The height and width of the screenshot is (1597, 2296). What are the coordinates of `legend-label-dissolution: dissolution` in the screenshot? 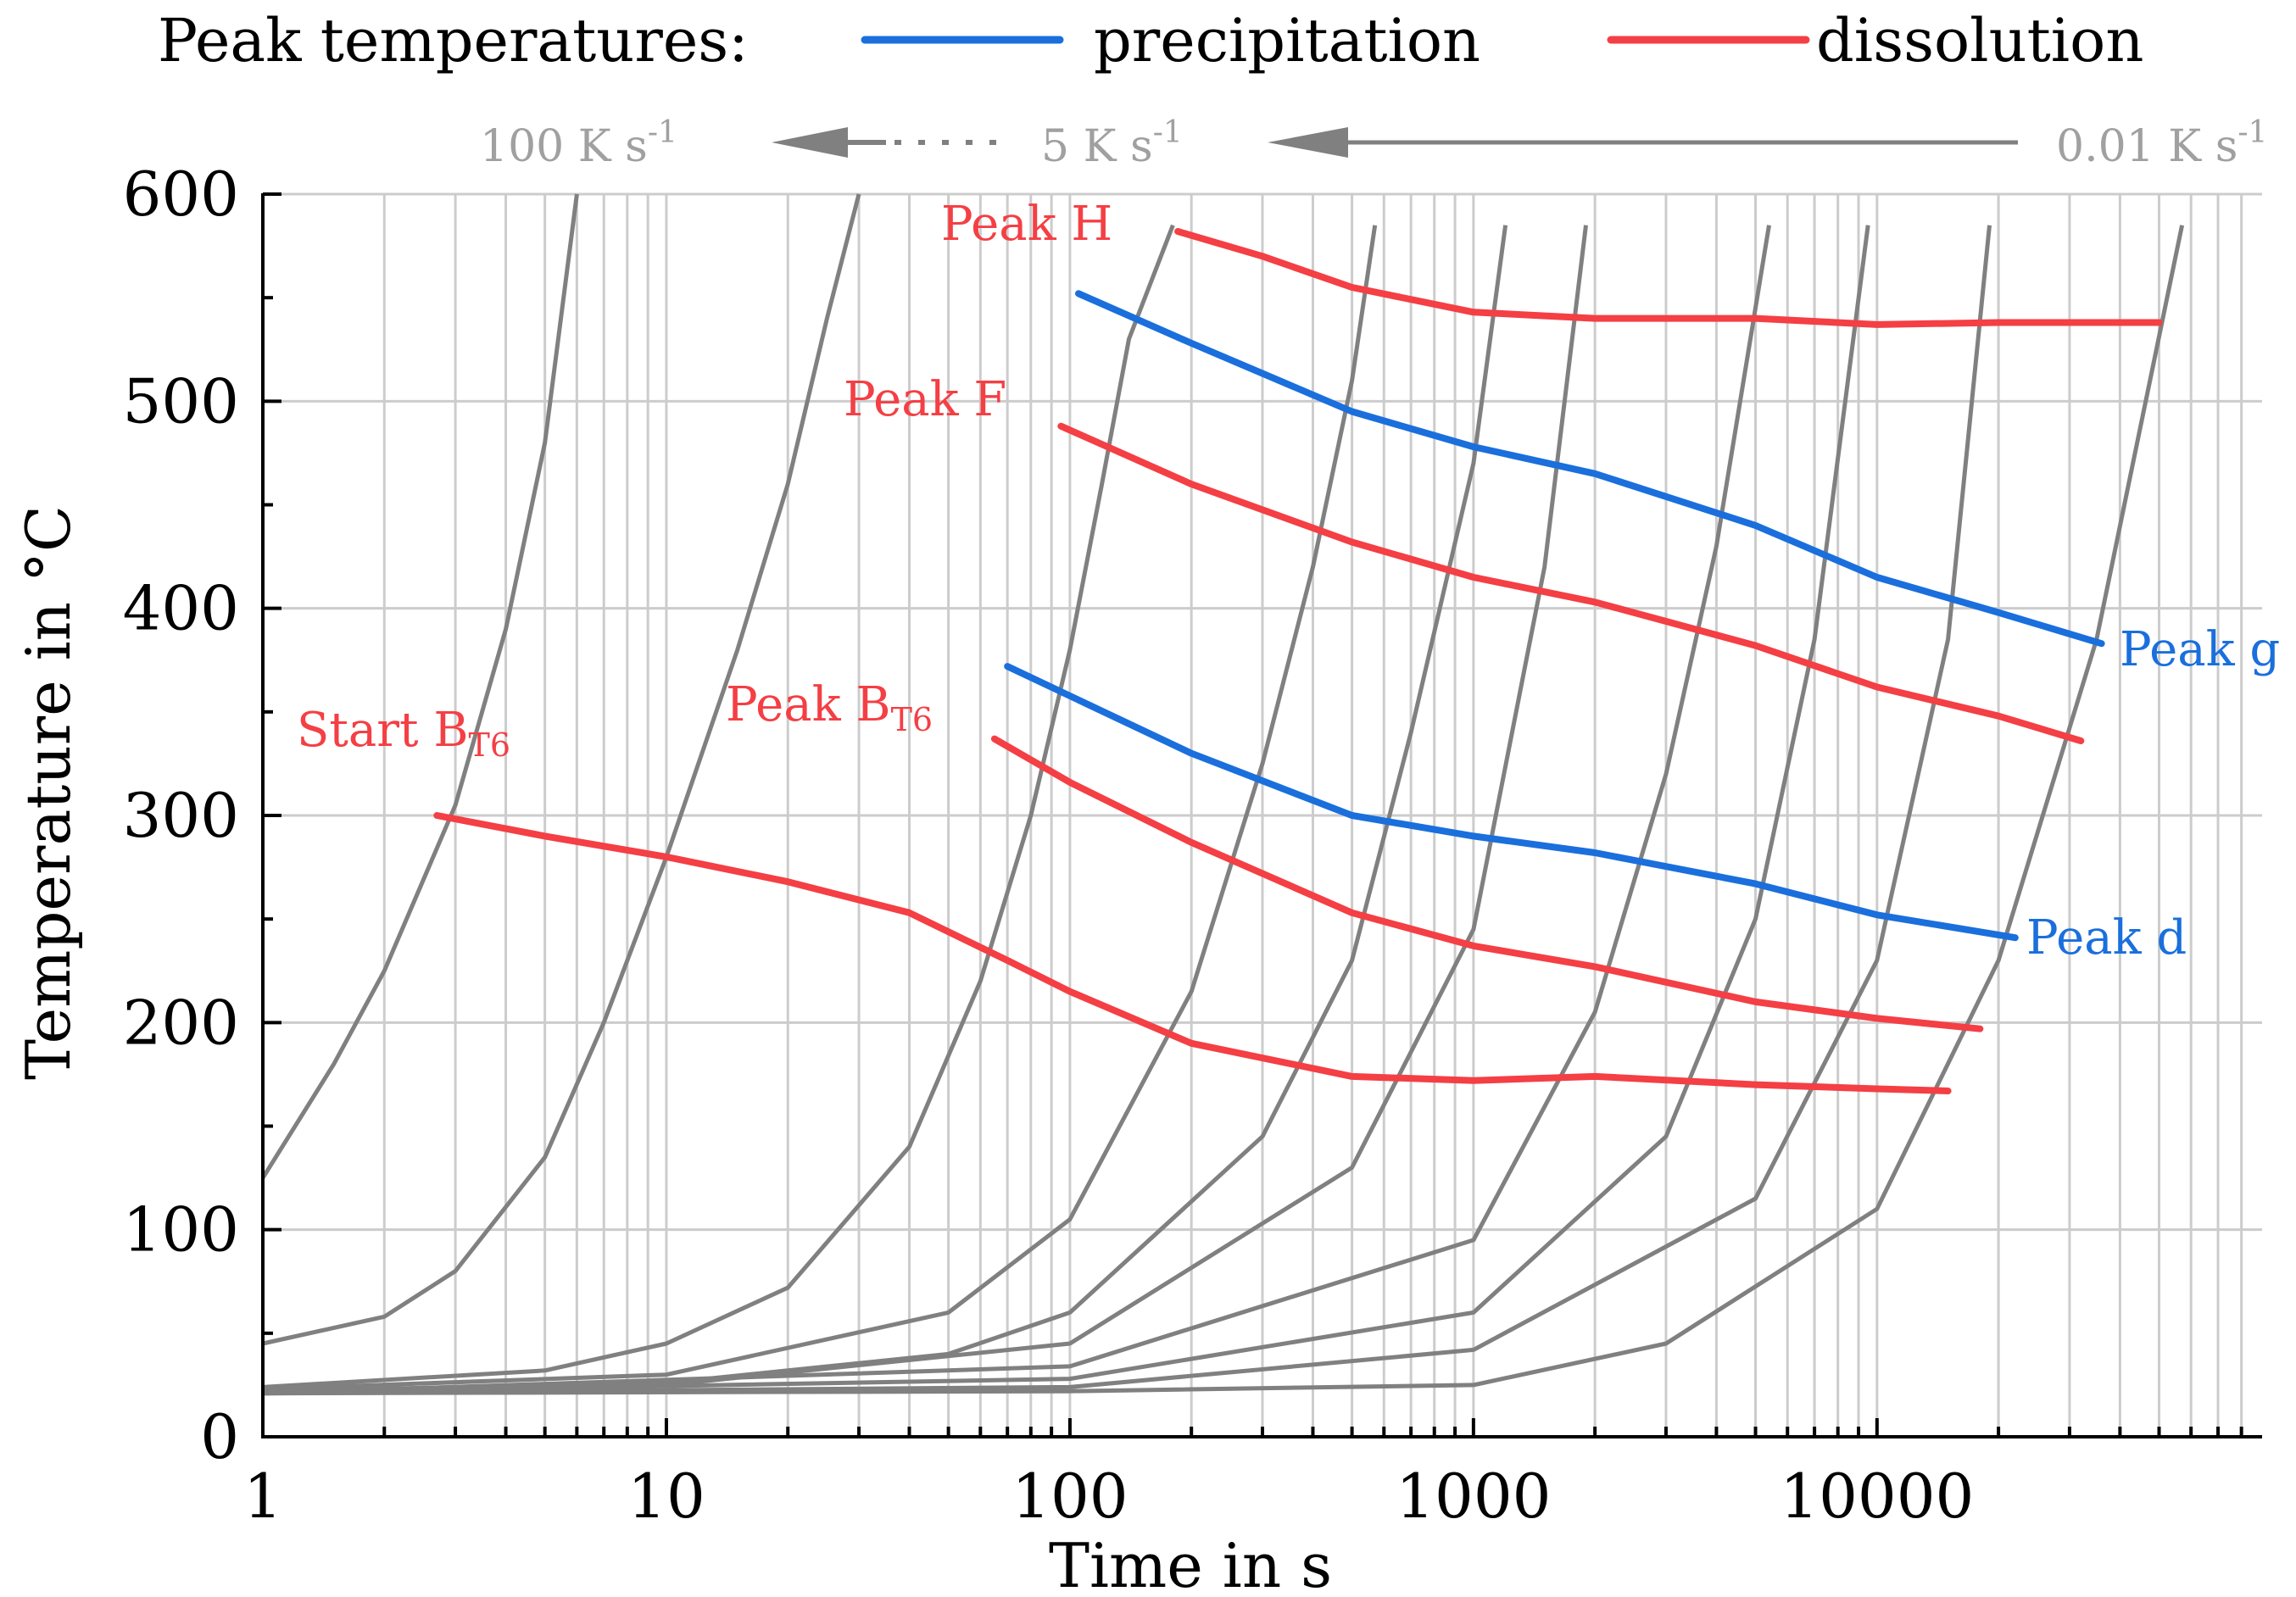 It's located at (1979, 40).